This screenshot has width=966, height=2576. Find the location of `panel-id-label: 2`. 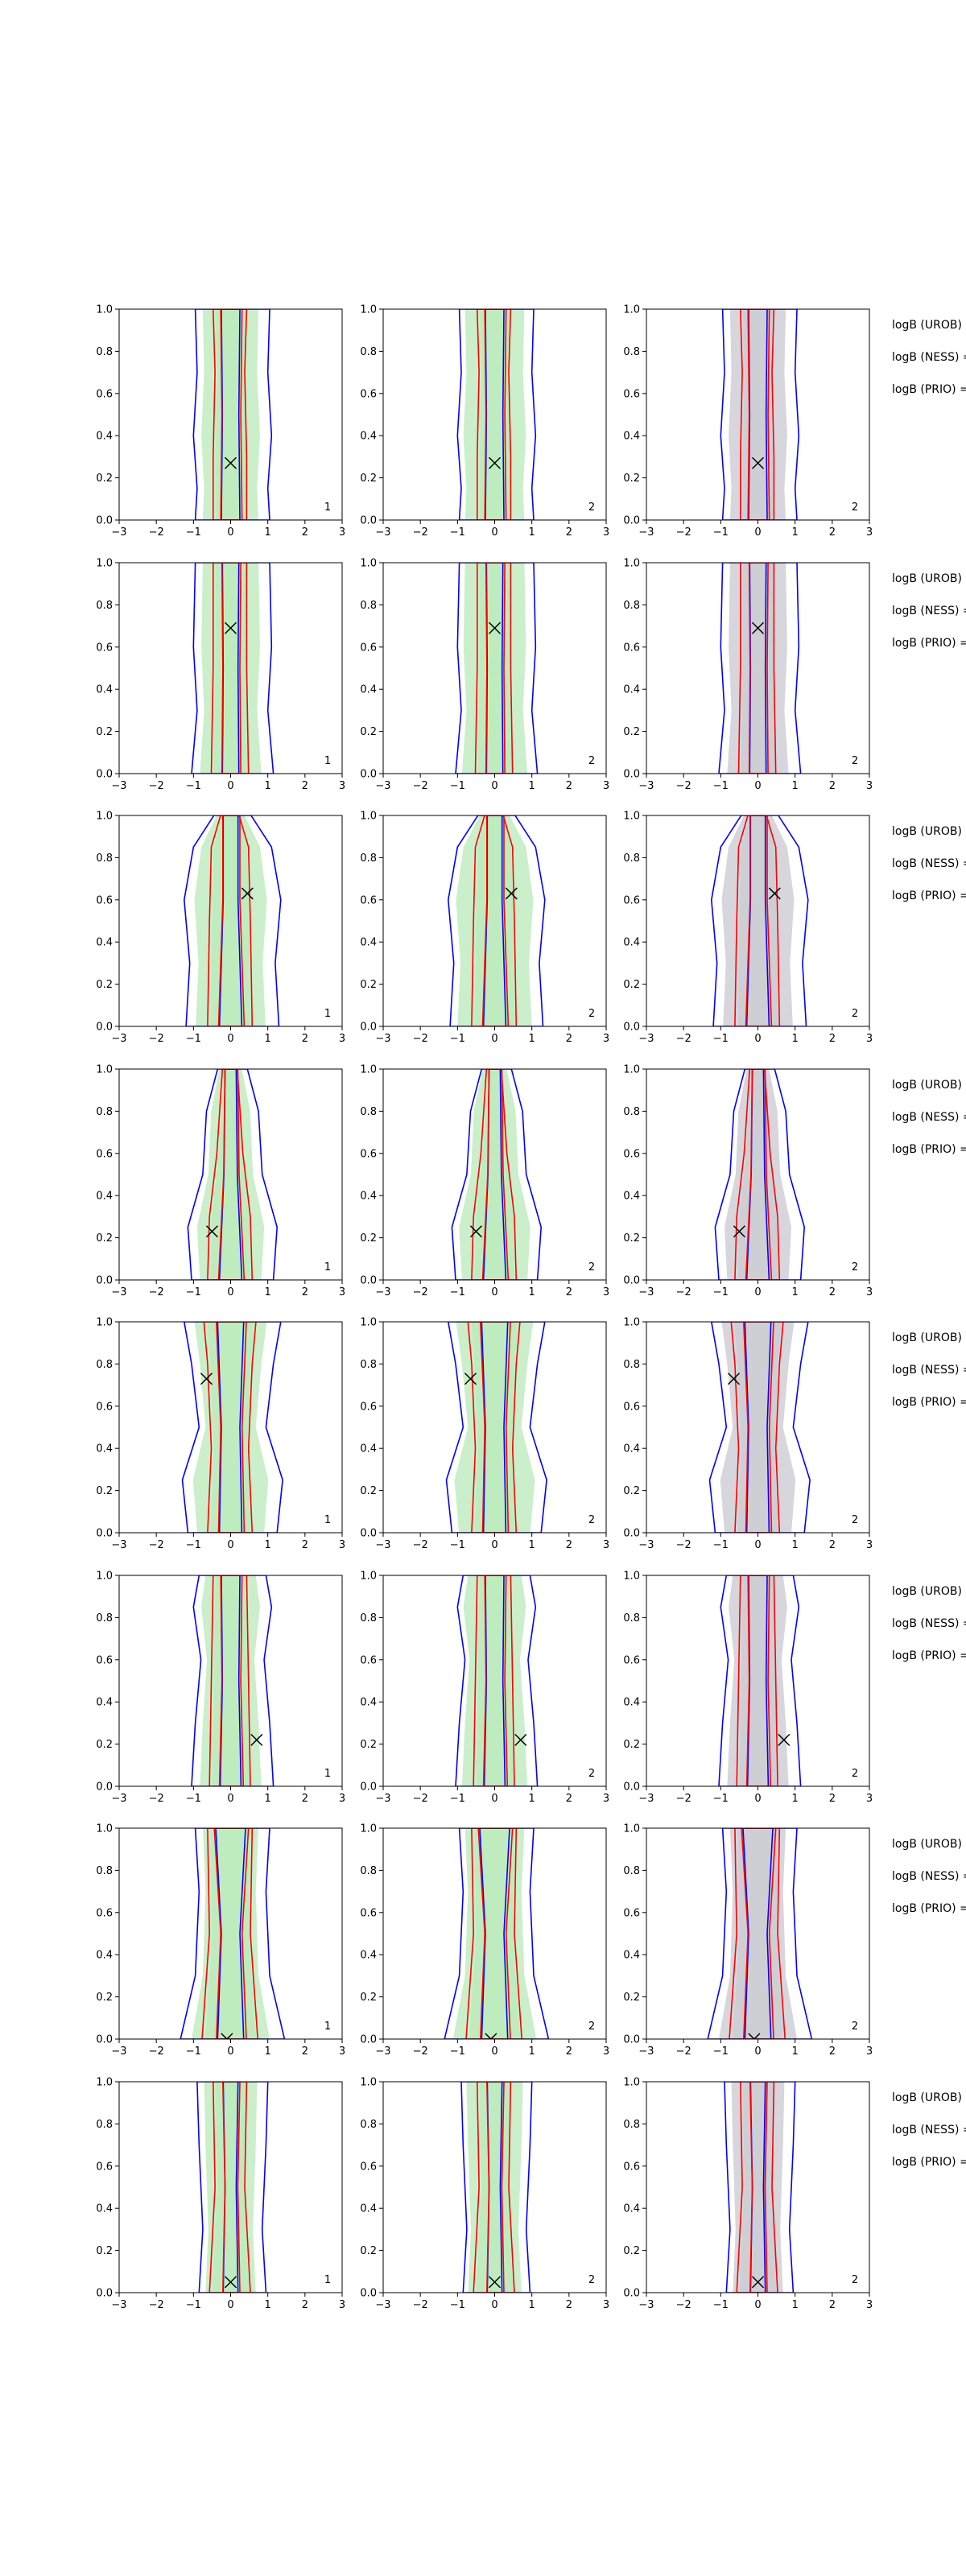

panel-id-label: 2 is located at coordinates (855, 1774).